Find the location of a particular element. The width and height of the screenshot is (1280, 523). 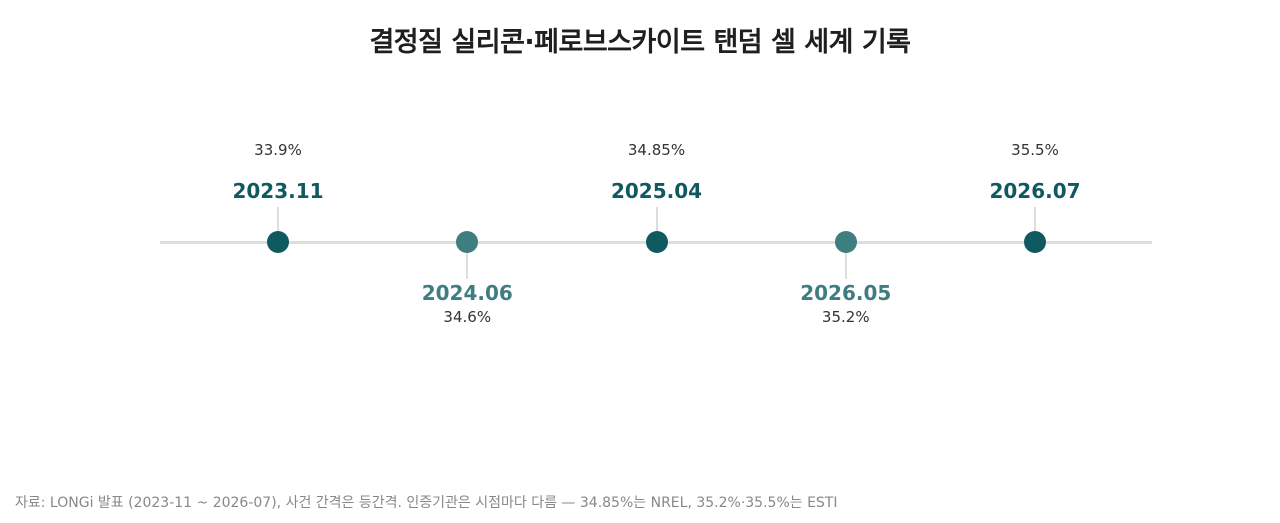

event-value-label: 35.2% is located at coordinates (845, 317).